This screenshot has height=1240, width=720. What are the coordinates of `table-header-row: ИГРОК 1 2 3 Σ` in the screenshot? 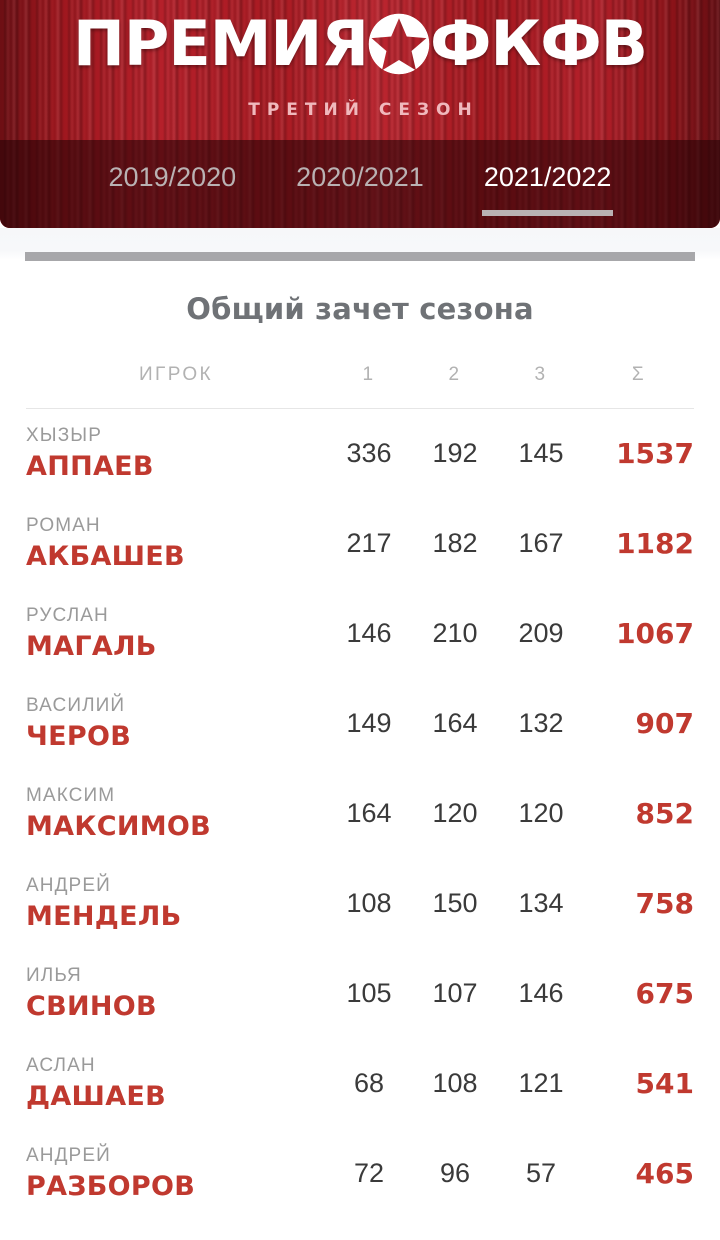 It's located at (360, 386).